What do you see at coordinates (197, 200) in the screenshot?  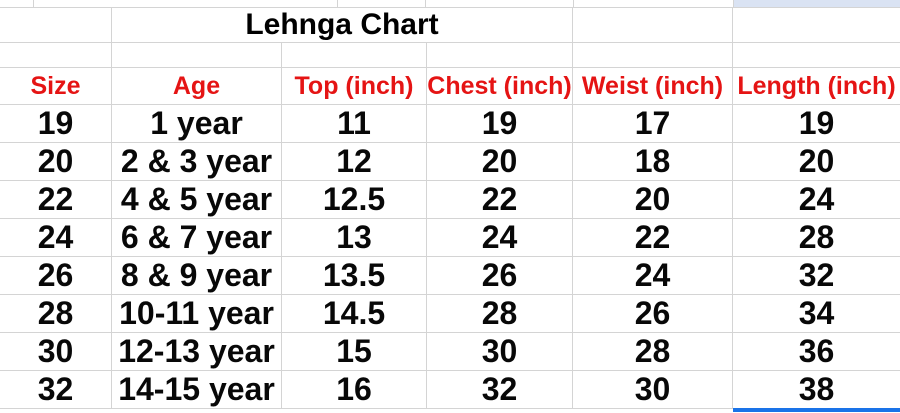 I see `table-cell: 4 & 5 year` at bounding box center [197, 200].